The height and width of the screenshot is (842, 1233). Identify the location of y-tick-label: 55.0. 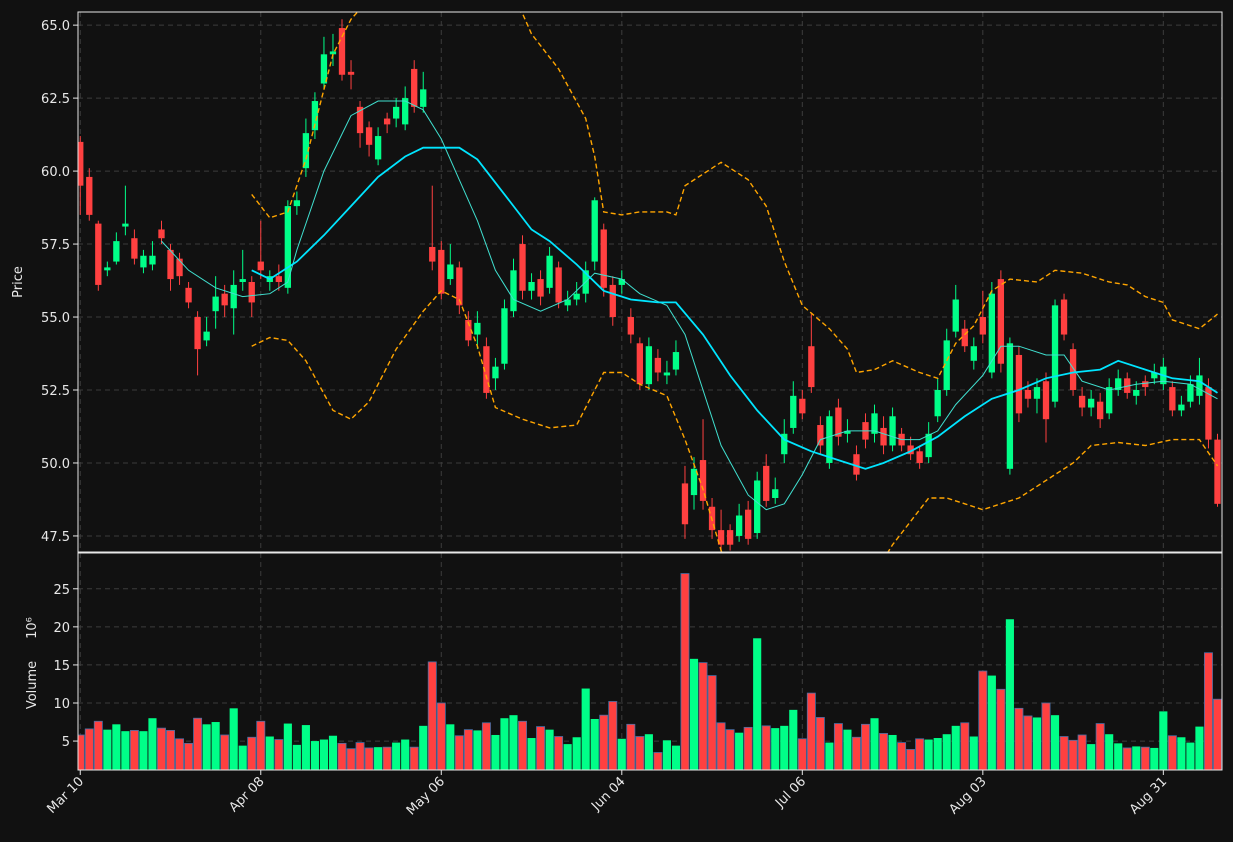
(55, 318).